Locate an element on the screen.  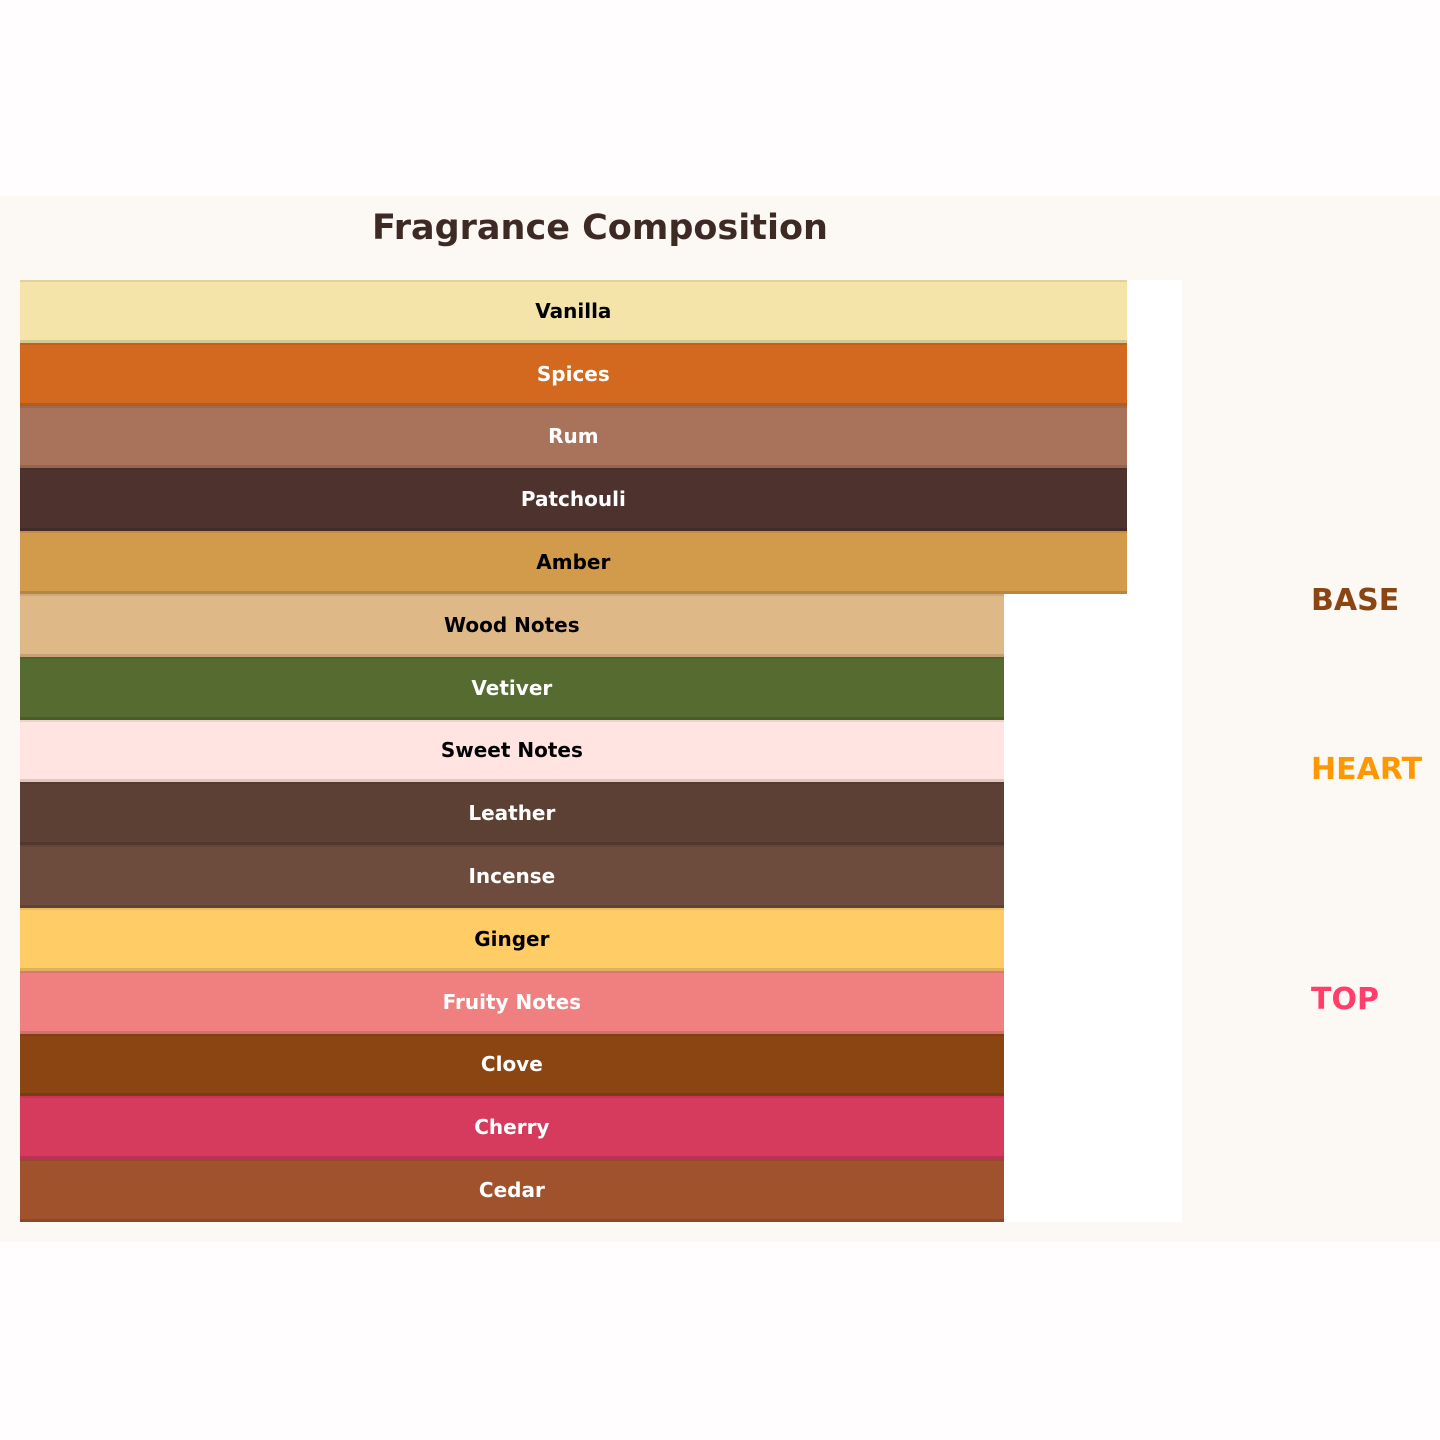
bar-label: Cherry is located at coordinates (512, 1127).